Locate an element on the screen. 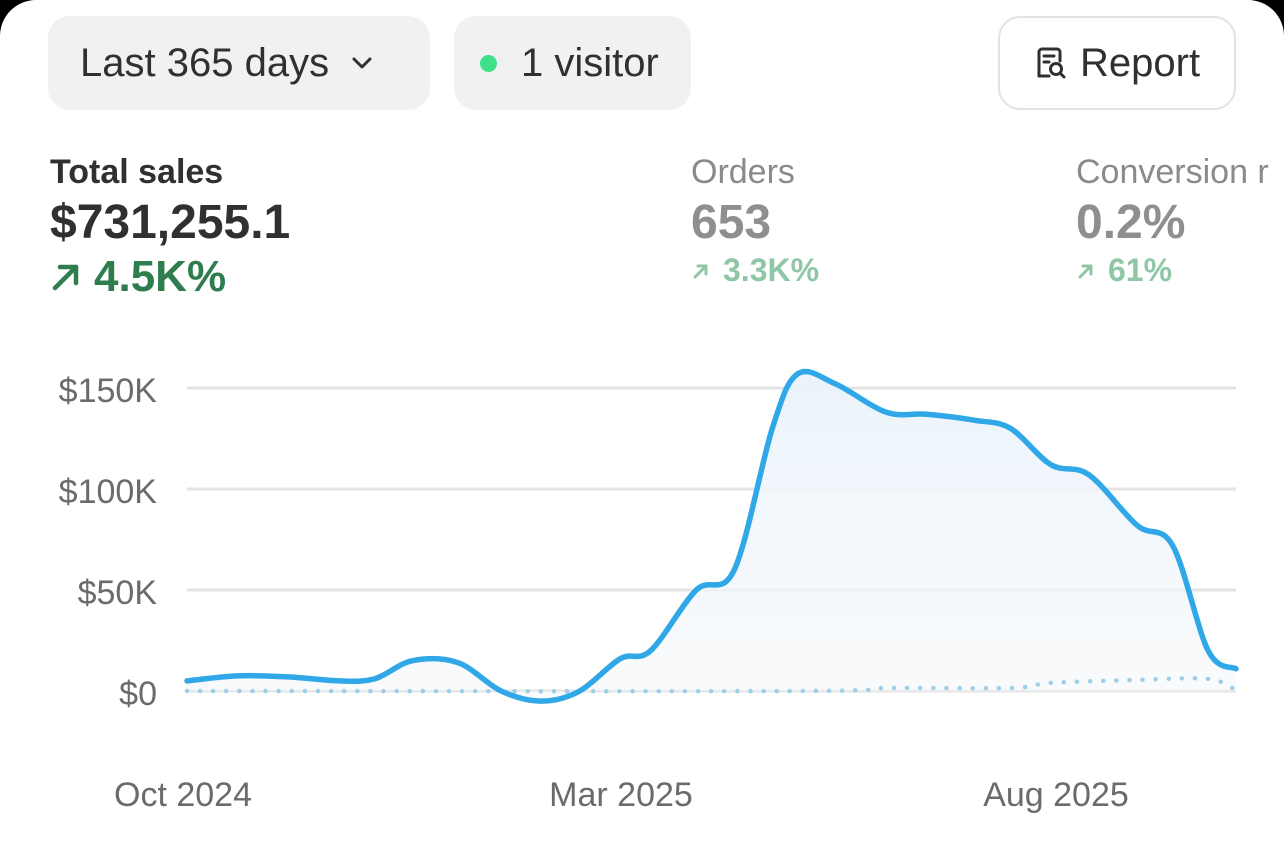  report-button: Report is located at coordinates (1117, 63).